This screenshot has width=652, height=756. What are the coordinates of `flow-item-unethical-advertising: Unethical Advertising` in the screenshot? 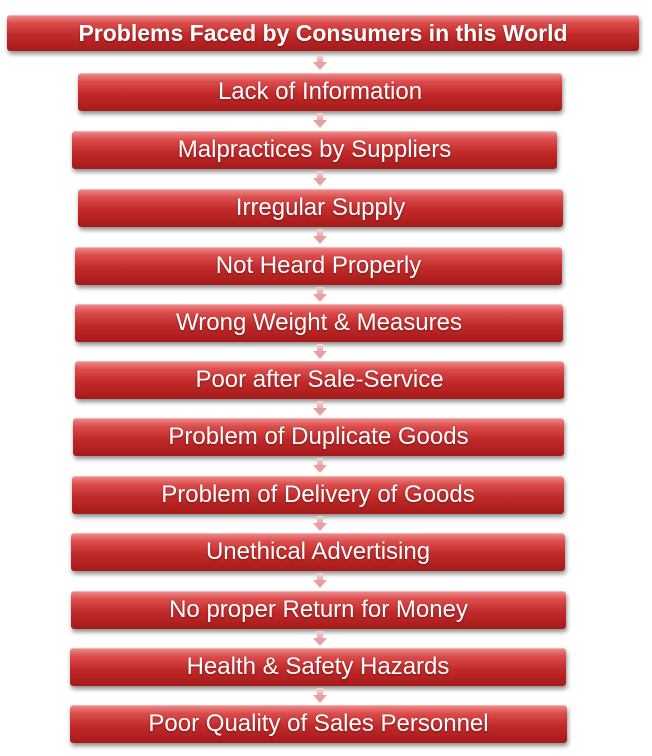 It's located at (318, 552).